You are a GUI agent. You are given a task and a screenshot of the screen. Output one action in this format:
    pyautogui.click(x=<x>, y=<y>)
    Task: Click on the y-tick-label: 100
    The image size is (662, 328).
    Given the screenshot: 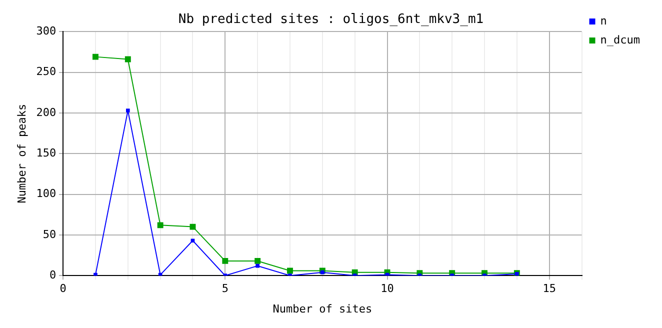 What is the action you would take?
    pyautogui.click(x=46, y=193)
    